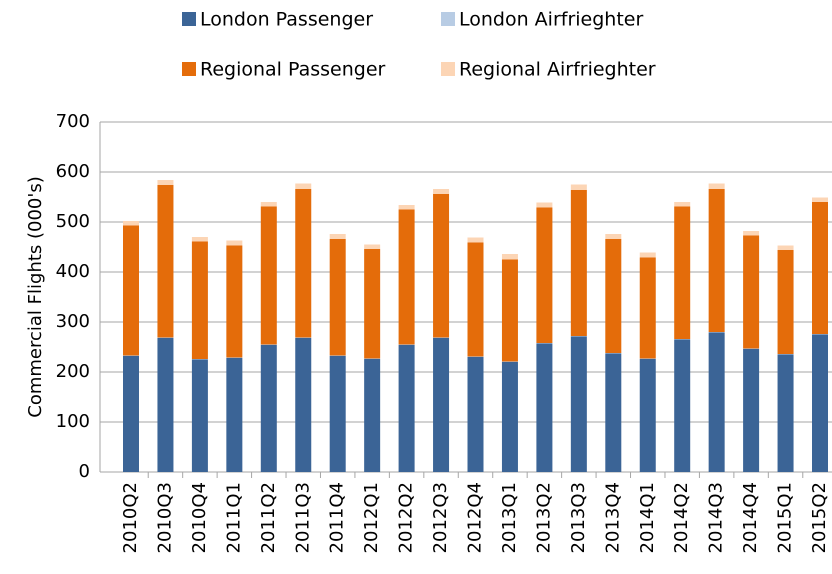 The width and height of the screenshot is (832, 574). What do you see at coordinates (73, 371) in the screenshot?
I see `y-tick-label: 200` at bounding box center [73, 371].